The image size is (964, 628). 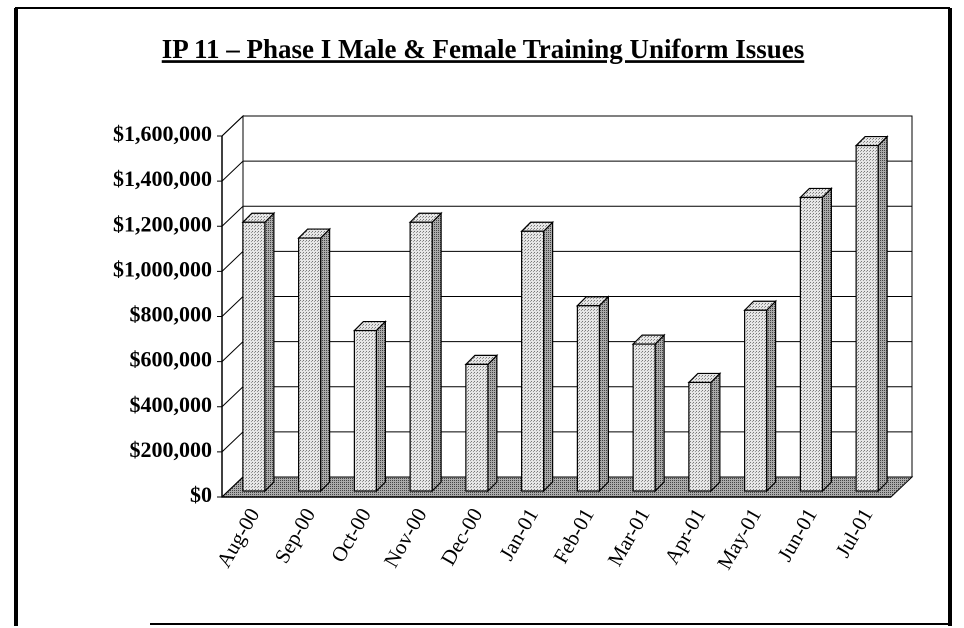 What do you see at coordinates (162, 178) in the screenshot?
I see `y-tick-label: $1,400,000` at bounding box center [162, 178].